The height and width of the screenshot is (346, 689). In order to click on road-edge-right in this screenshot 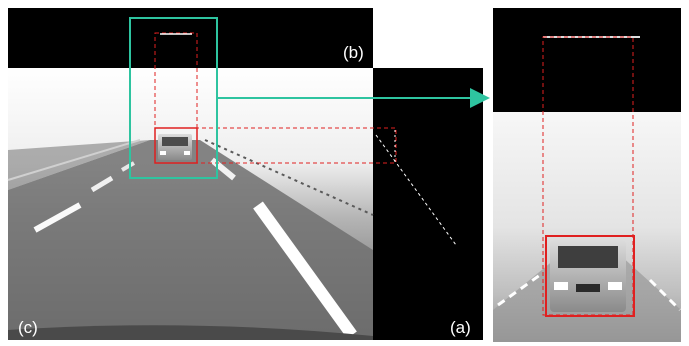, I will do `click(289, 177)`.